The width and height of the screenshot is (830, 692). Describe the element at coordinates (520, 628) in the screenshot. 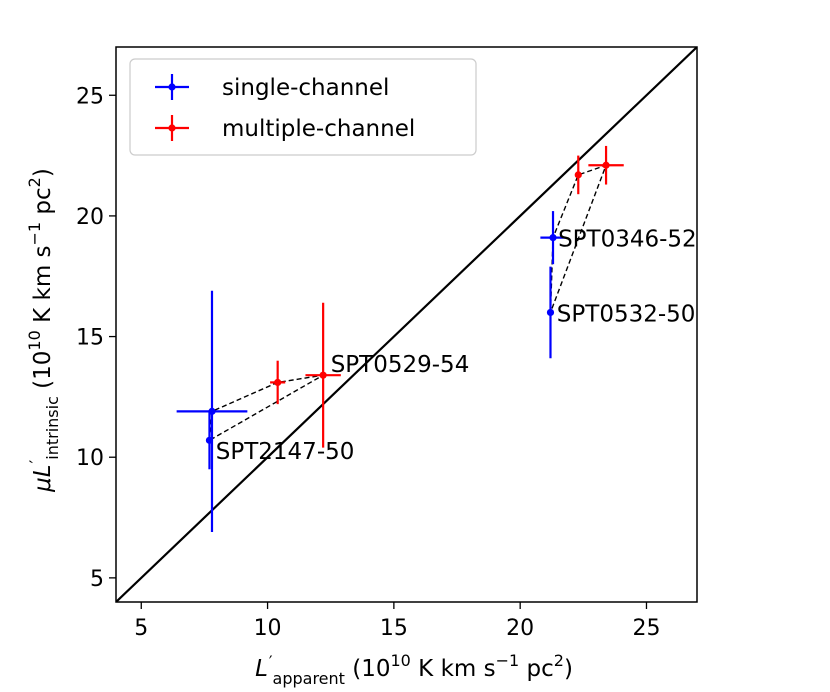

I see `x-tick-label: 20` at that location.